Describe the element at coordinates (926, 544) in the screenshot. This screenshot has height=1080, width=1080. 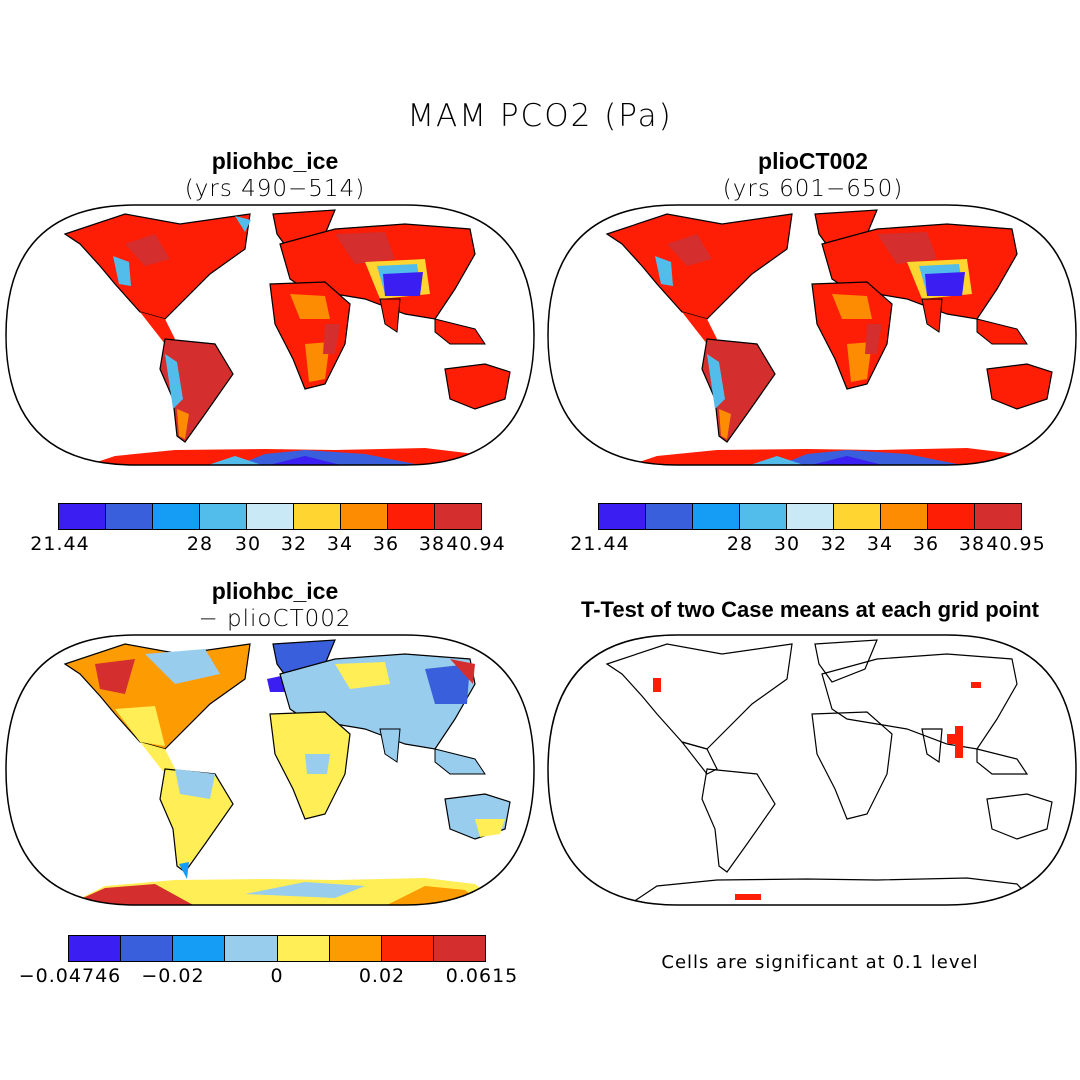
I see `panel2-tick: 36` at that location.